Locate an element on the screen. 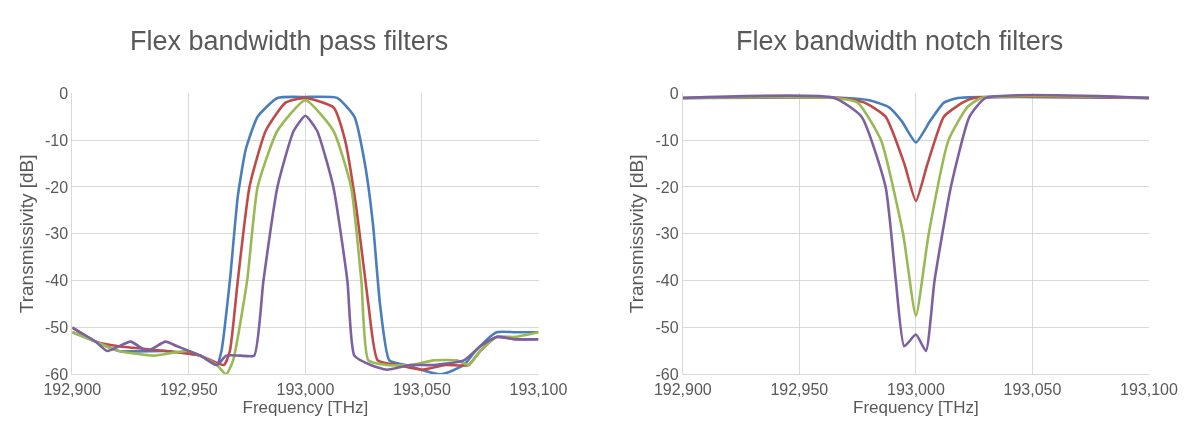 Image resolution: width=1199 pixels, height=444 pixels. chart-title: Flex bandwidth pass filters is located at coordinates (289, 41).